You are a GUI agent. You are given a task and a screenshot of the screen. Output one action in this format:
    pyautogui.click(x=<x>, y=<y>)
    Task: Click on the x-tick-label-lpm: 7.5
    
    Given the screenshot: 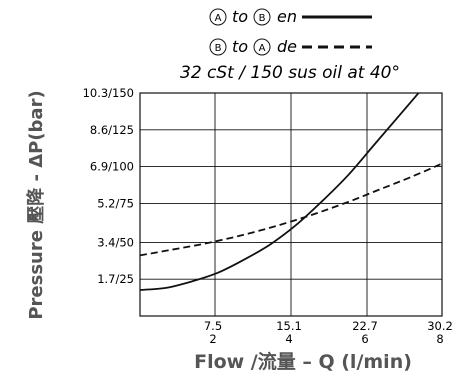 What is the action you would take?
    pyautogui.click(x=213, y=326)
    